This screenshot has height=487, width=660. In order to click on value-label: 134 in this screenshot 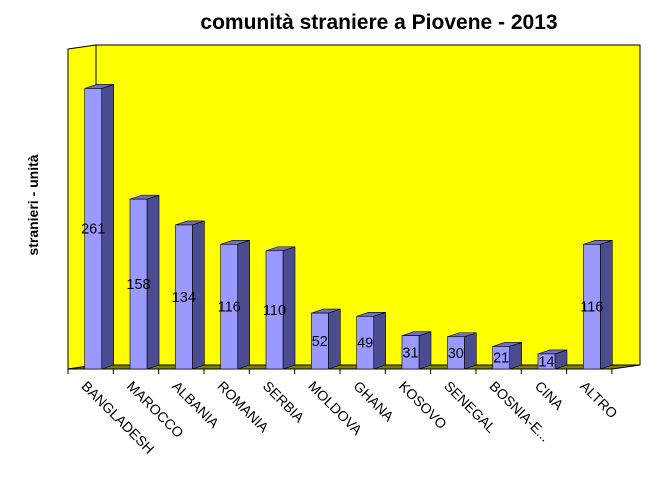, I will do `click(184, 298)`.